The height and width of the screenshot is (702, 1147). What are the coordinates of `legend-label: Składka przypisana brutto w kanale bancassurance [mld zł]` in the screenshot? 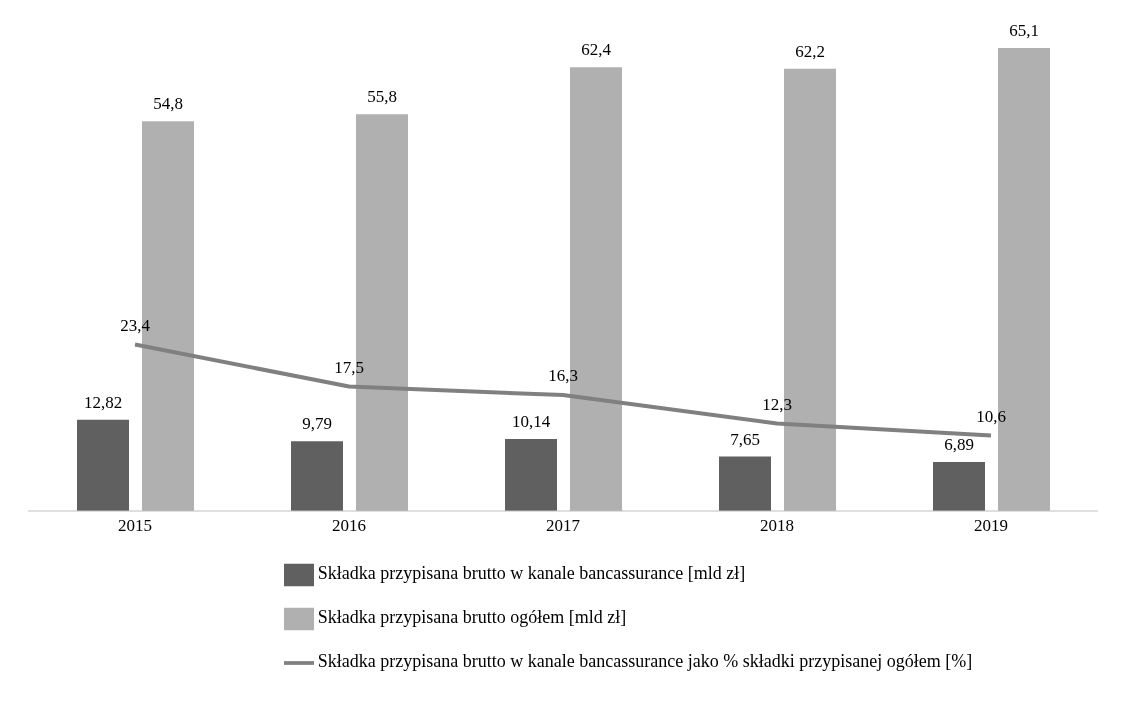 It's located at (531, 573).